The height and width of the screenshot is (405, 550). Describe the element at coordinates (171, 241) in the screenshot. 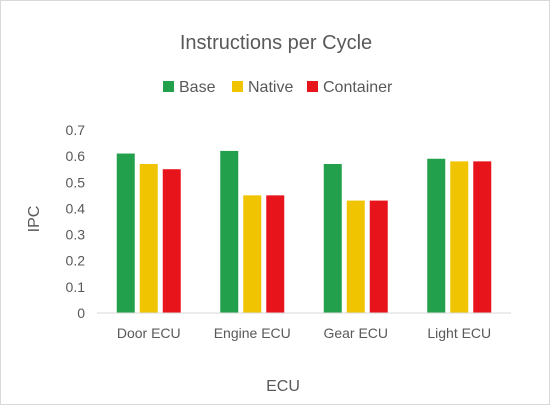

I see `bar-container-door-ecu` at that location.